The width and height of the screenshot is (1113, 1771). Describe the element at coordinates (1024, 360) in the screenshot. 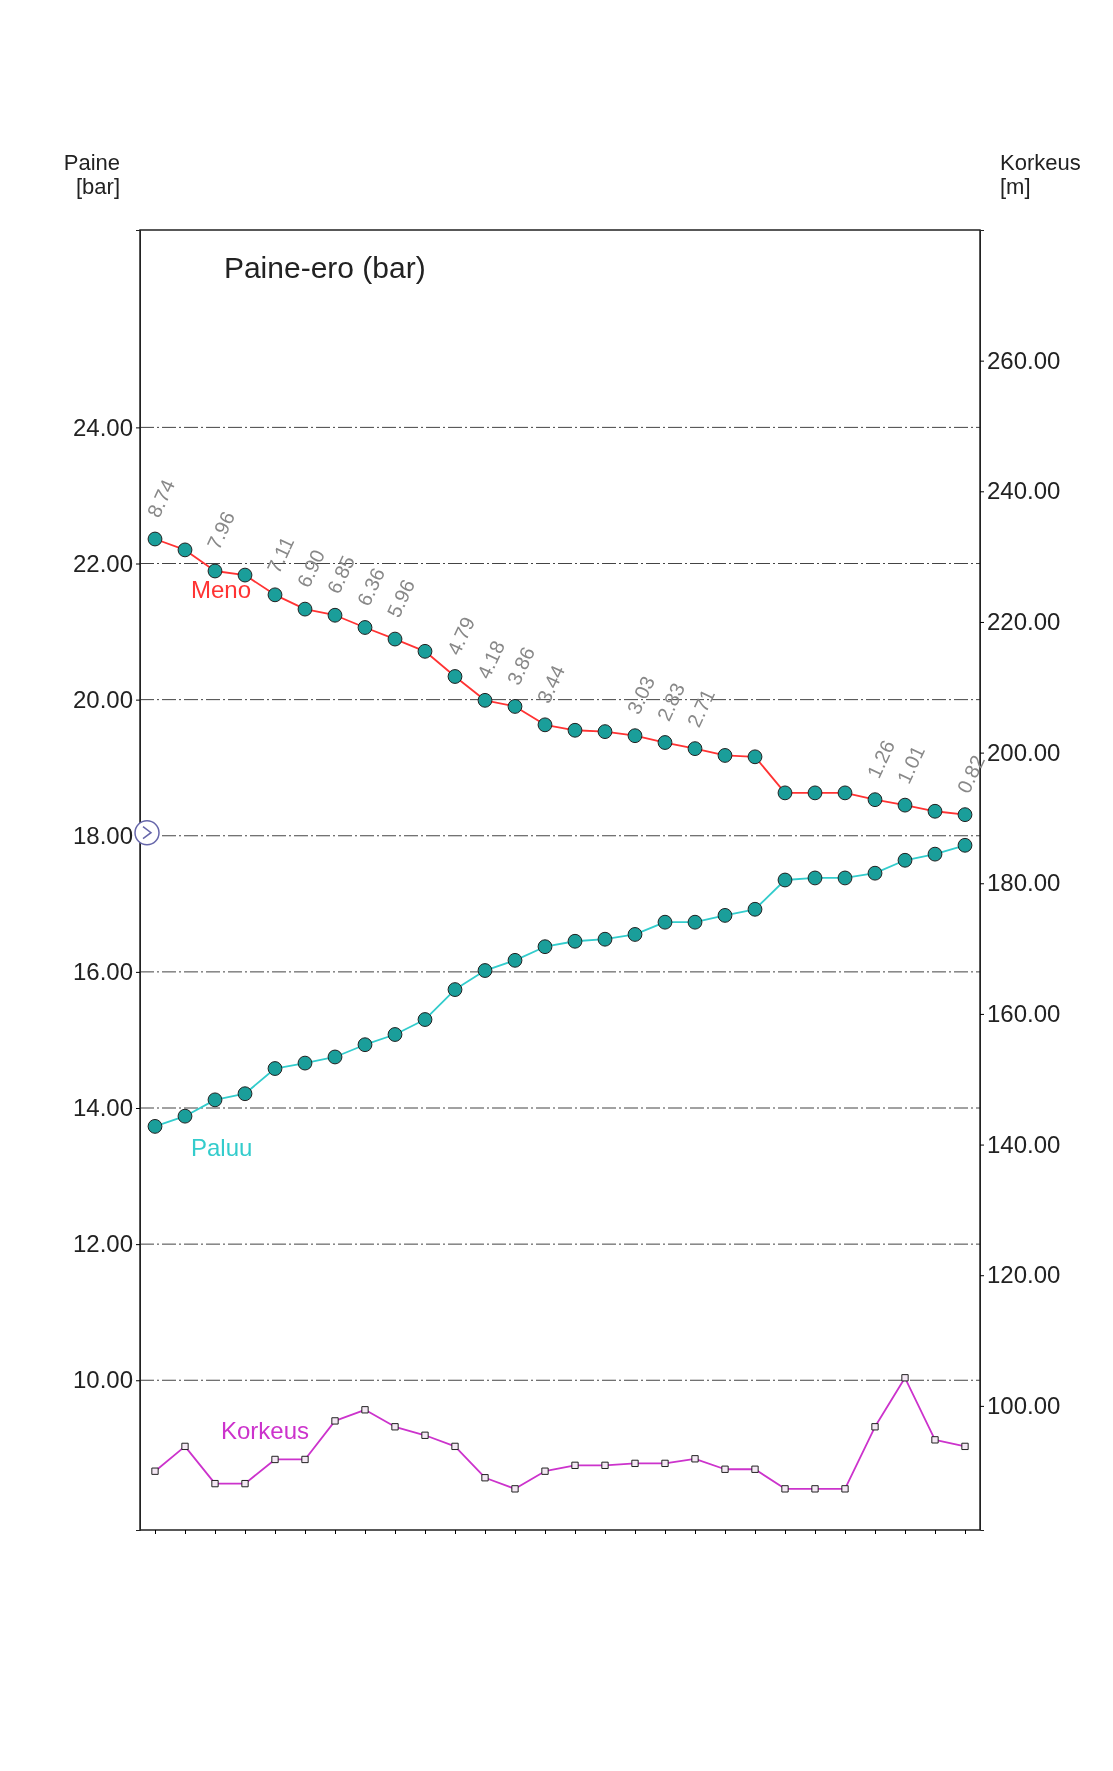

I see `y2-tick-label: 260.00` at that location.